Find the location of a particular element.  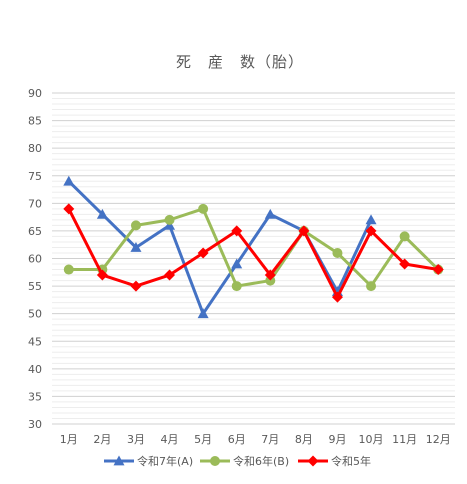

y-tick-label: 60 is located at coordinates (35, 259).